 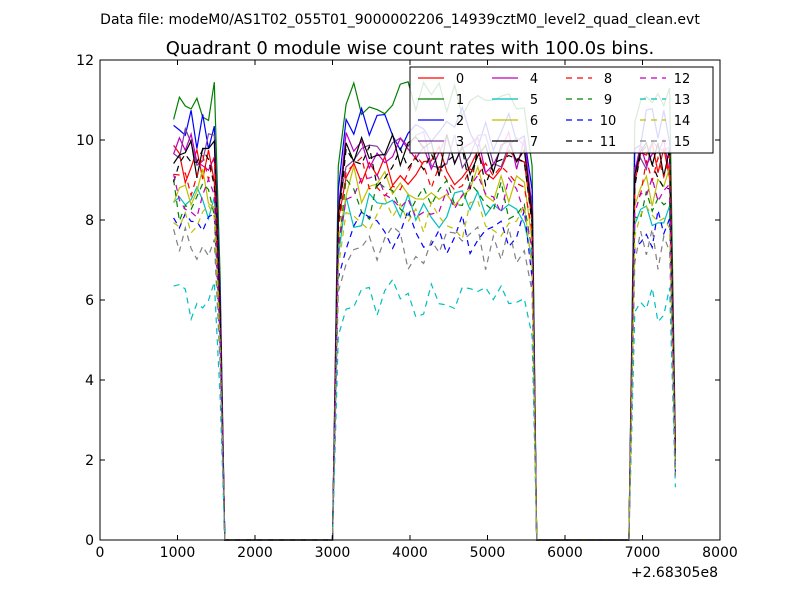 What do you see at coordinates (682, 79) in the screenshot?
I see `legend-label-12: 12` at bounding box center [682, 79].